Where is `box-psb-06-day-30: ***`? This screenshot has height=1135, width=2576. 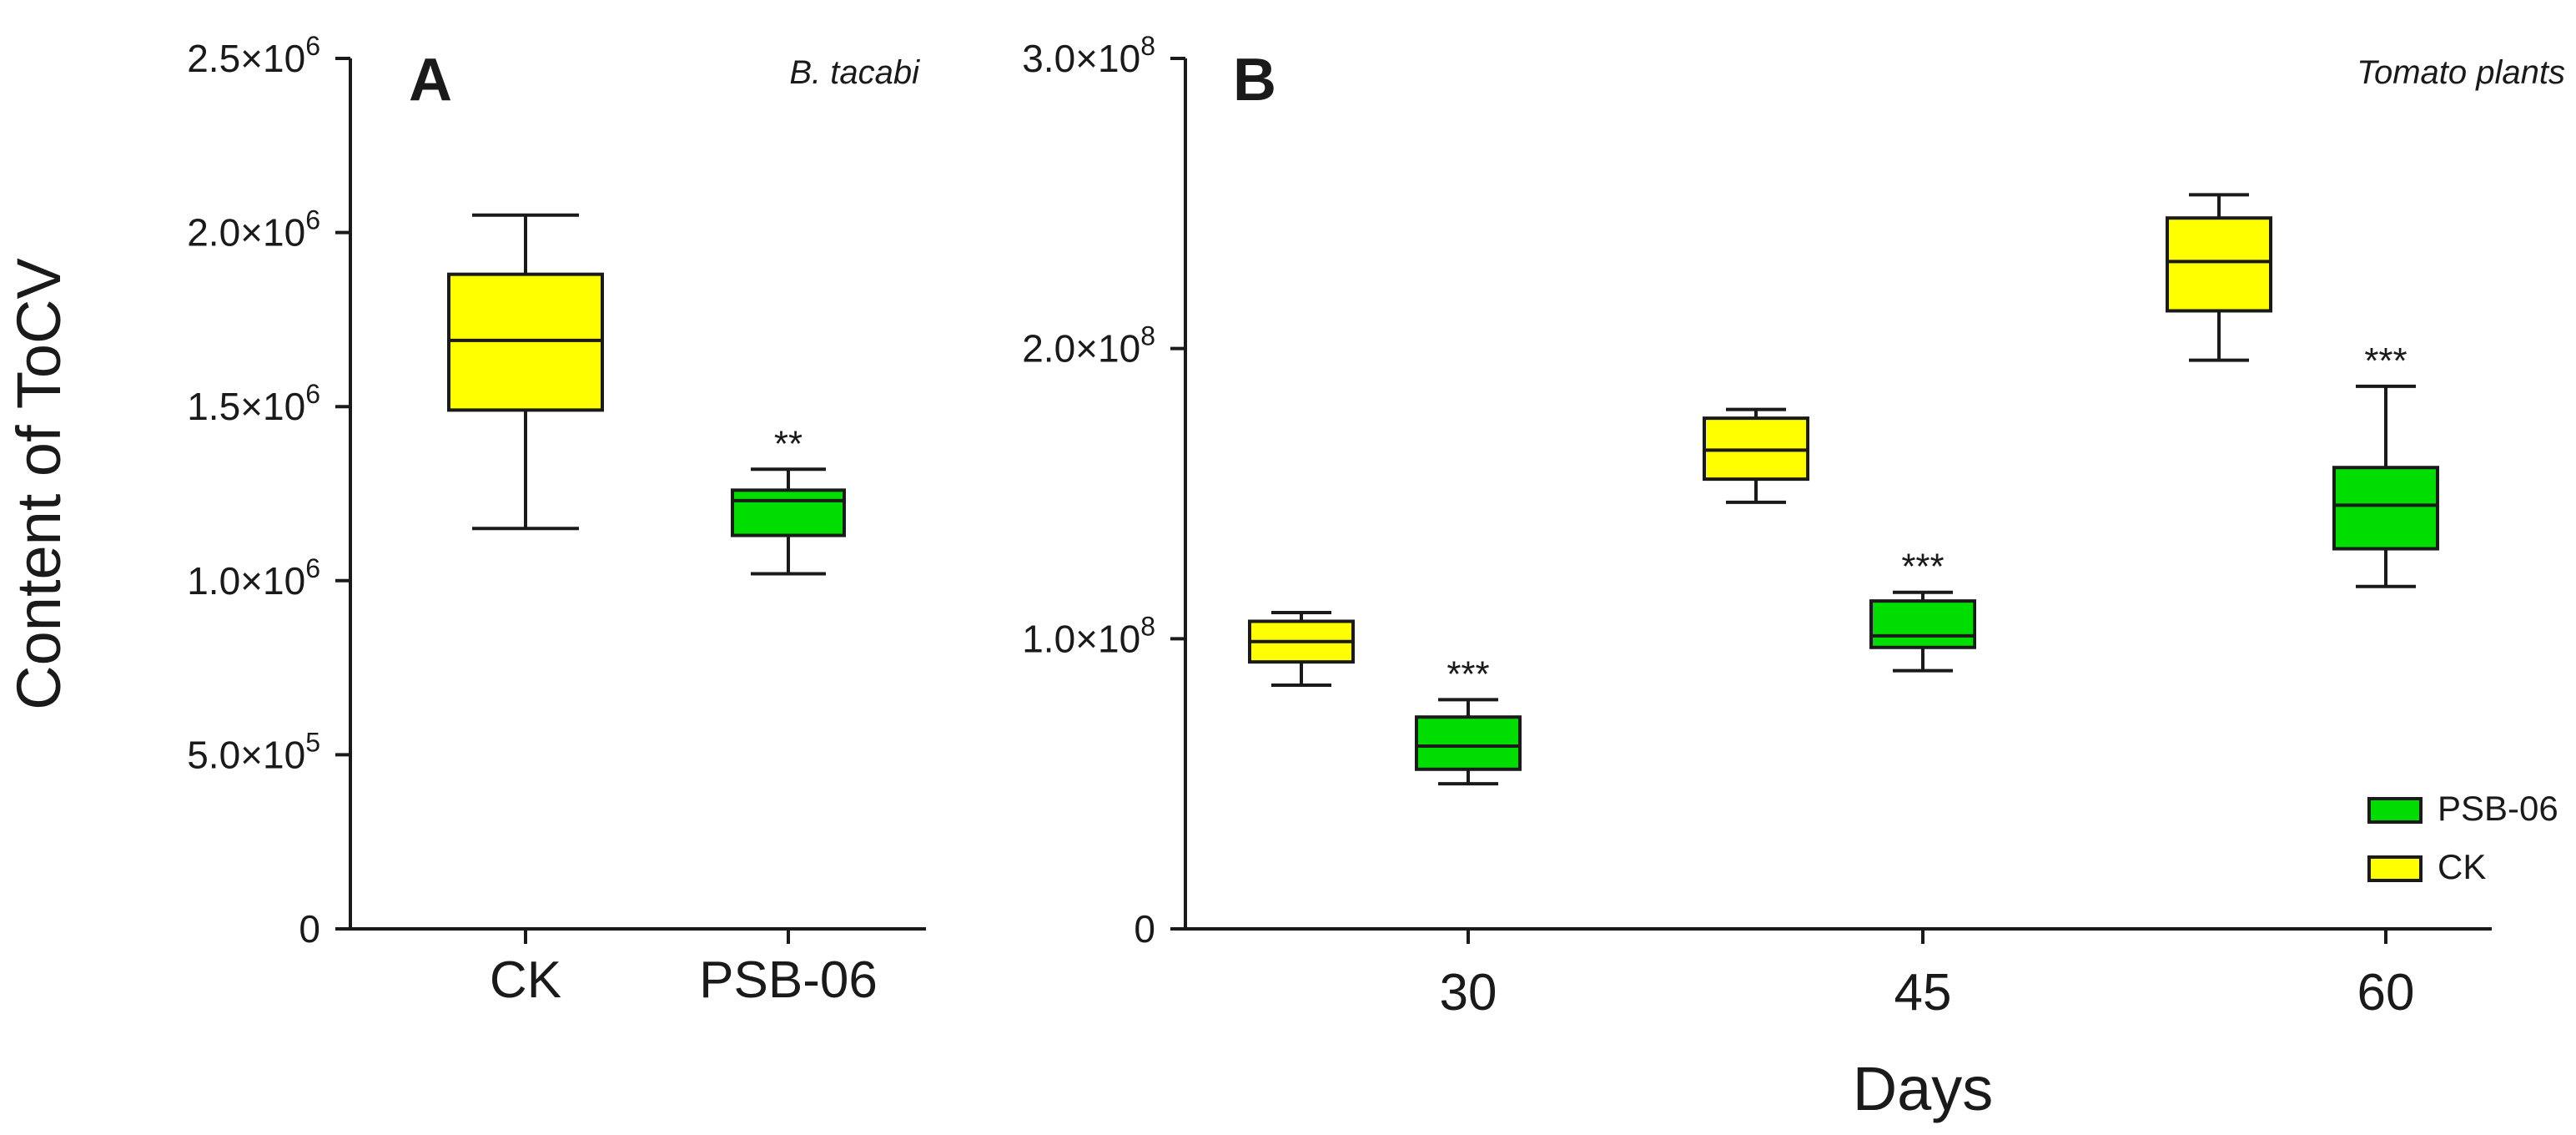 box-psb-06-day-30: *** is located at coordinates (1468, 719).